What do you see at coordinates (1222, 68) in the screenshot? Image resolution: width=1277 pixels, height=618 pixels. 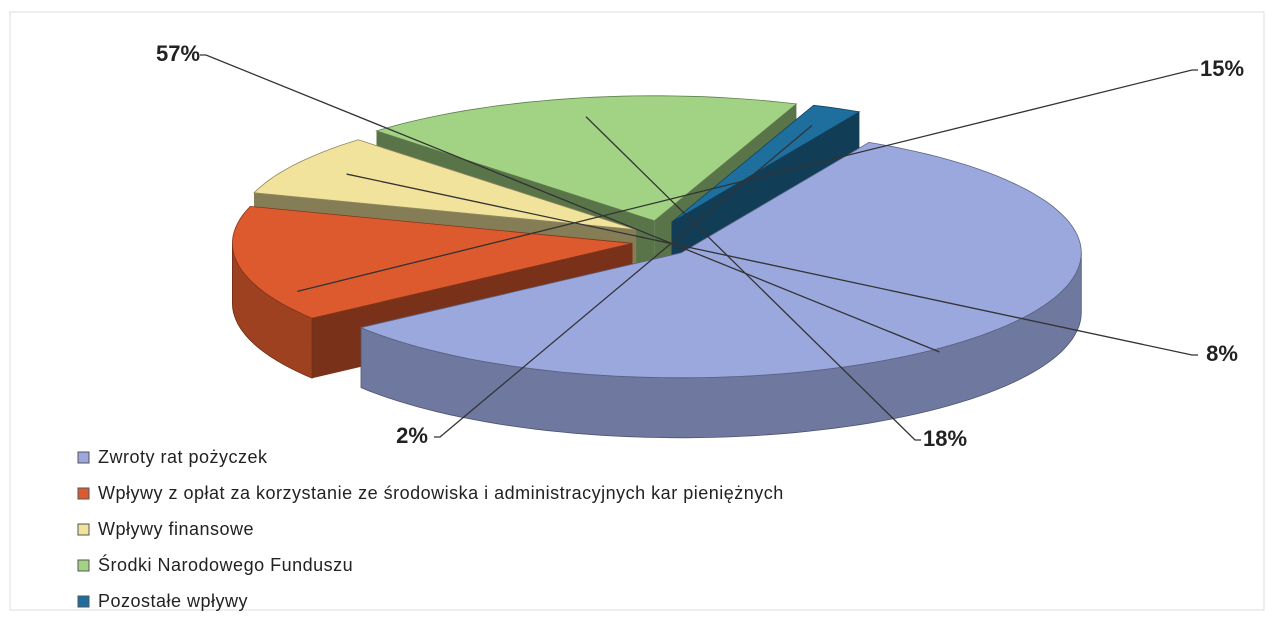 I see `data-label: 15%` at bounding box center [1222, 68].